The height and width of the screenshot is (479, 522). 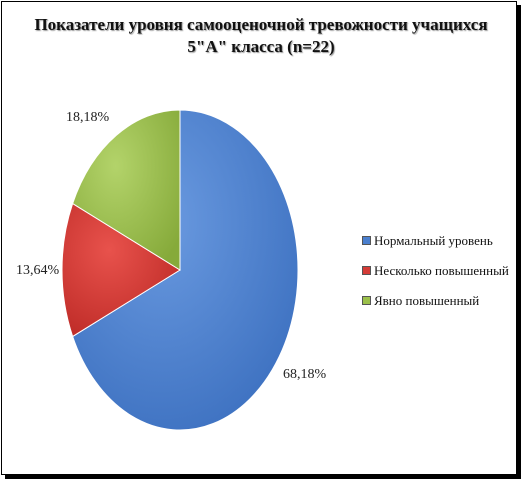 I want to click on legend-item: Несколько повышенный, so click(x=435, y=270).